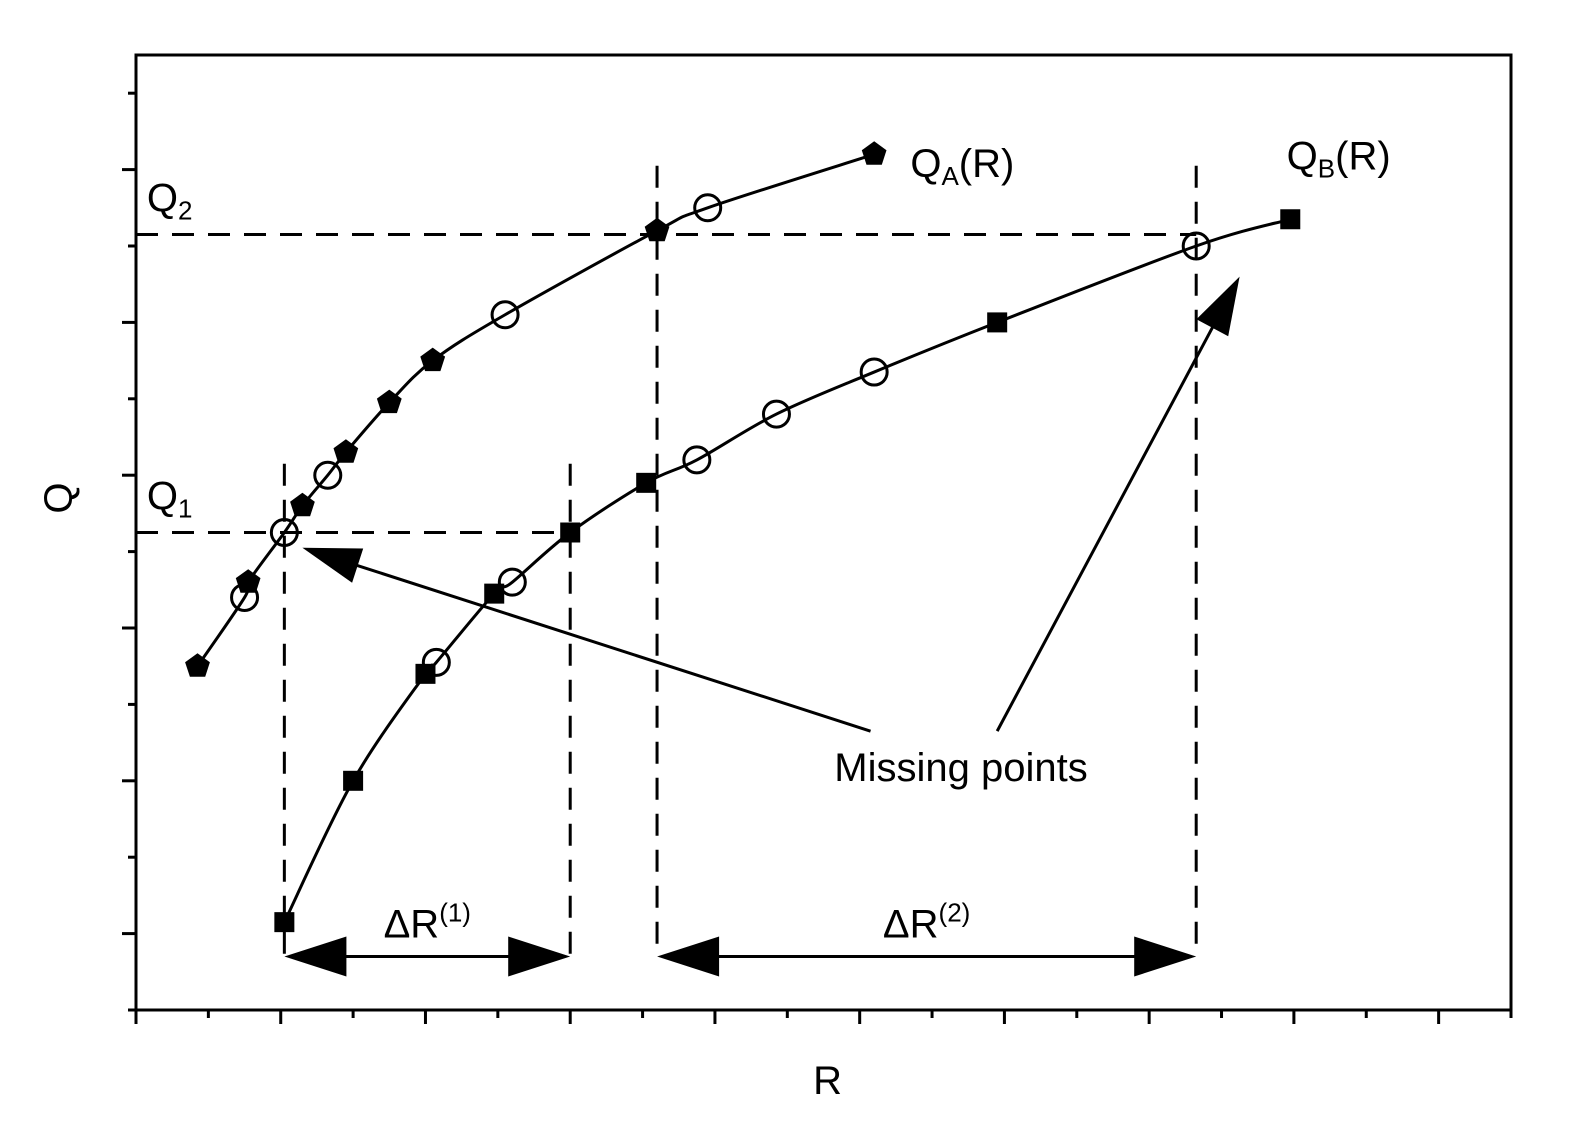 Image resolution: width=1591 pixels, height=1146 pixels. I want to click on q1-label: Q1, so click(170, 499).